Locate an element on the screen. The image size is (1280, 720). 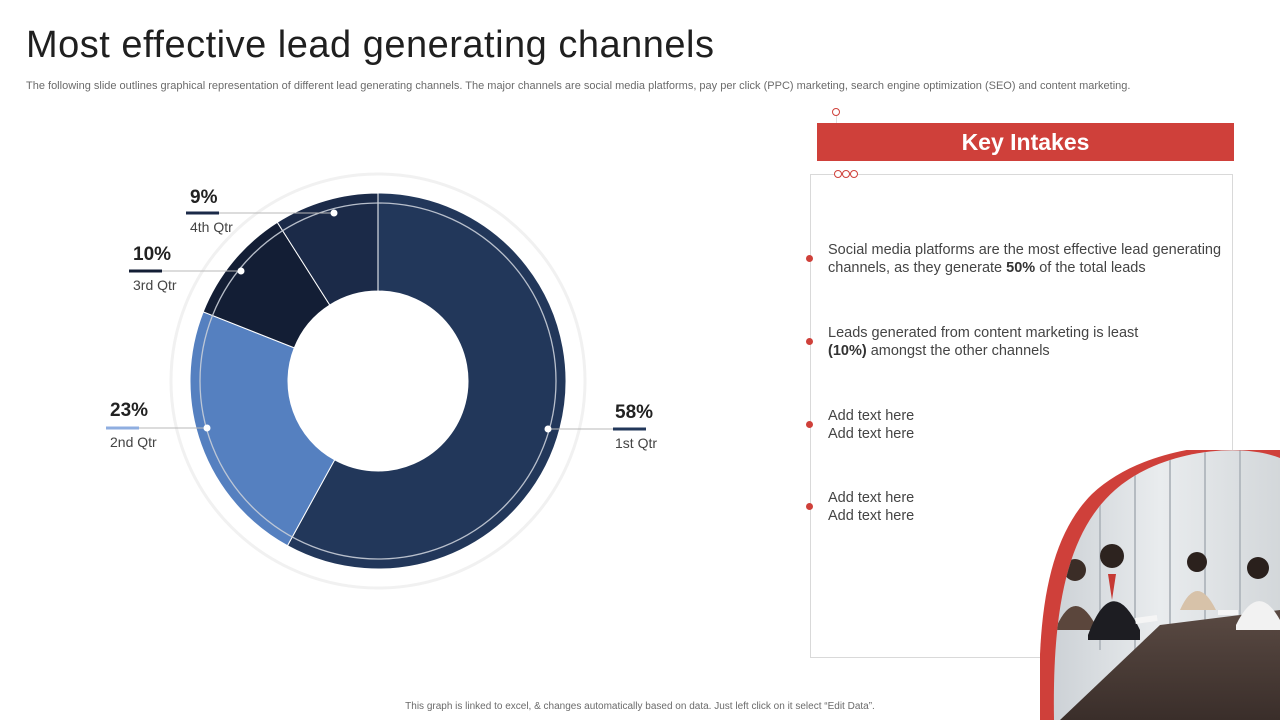
slice-2nd-qtr is located at coordinates (262, 429).